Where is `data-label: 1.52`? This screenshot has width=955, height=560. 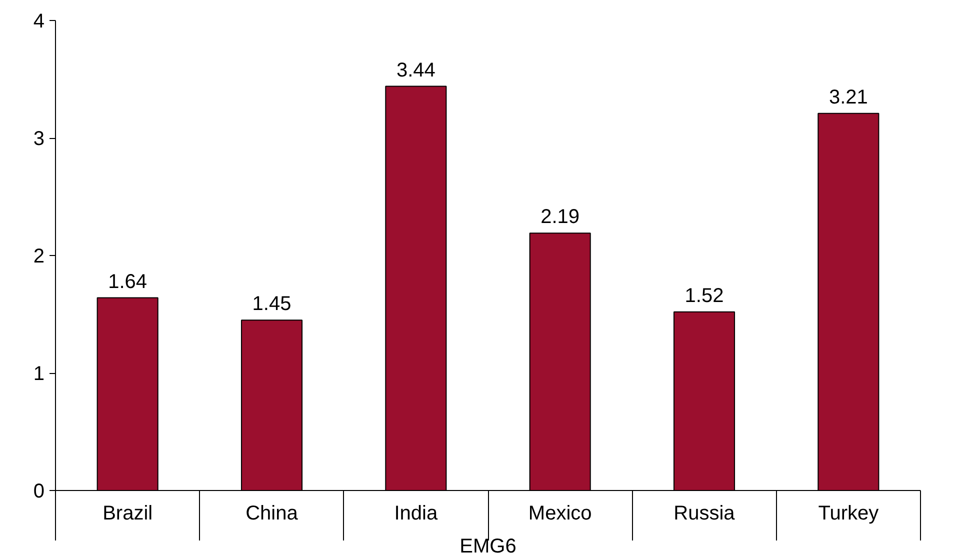 data-label: 1.52 is located at coordinates (704, 295).